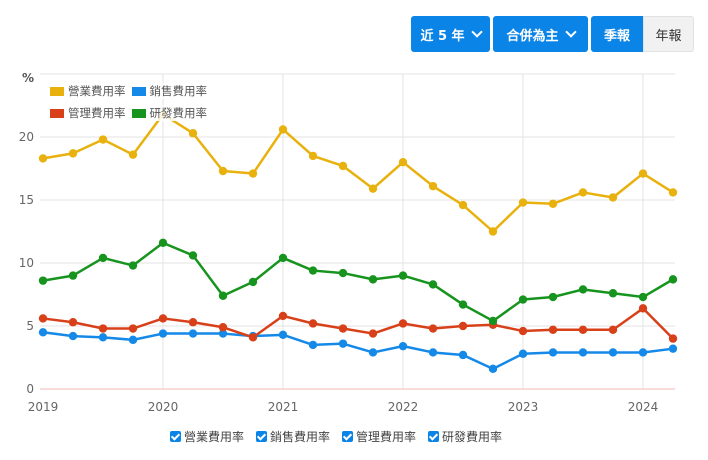 This screenshot has width=708, height=460. I want to click on series-checkboxes: 營業費用率 銷售費用率 管理費用率 研發費用率, so click(336, 436).